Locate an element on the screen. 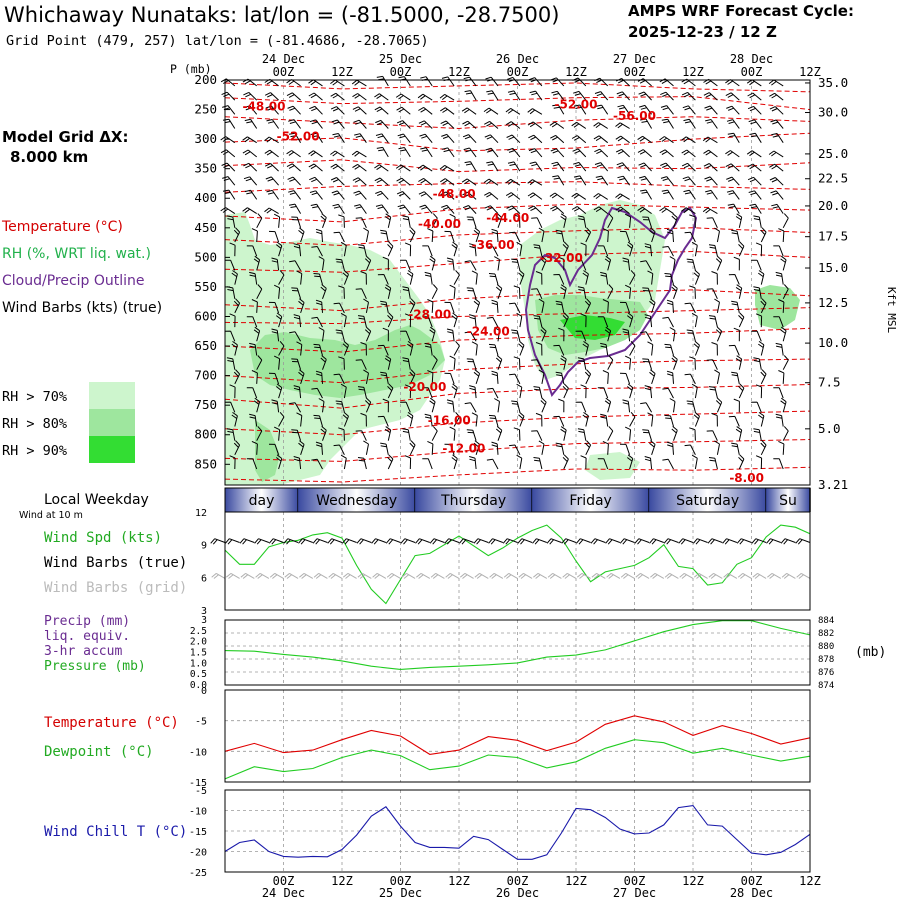 The width and height of the screenshot is (900, 900). contour-label: -52.00 is located at coordinates (576, 104).